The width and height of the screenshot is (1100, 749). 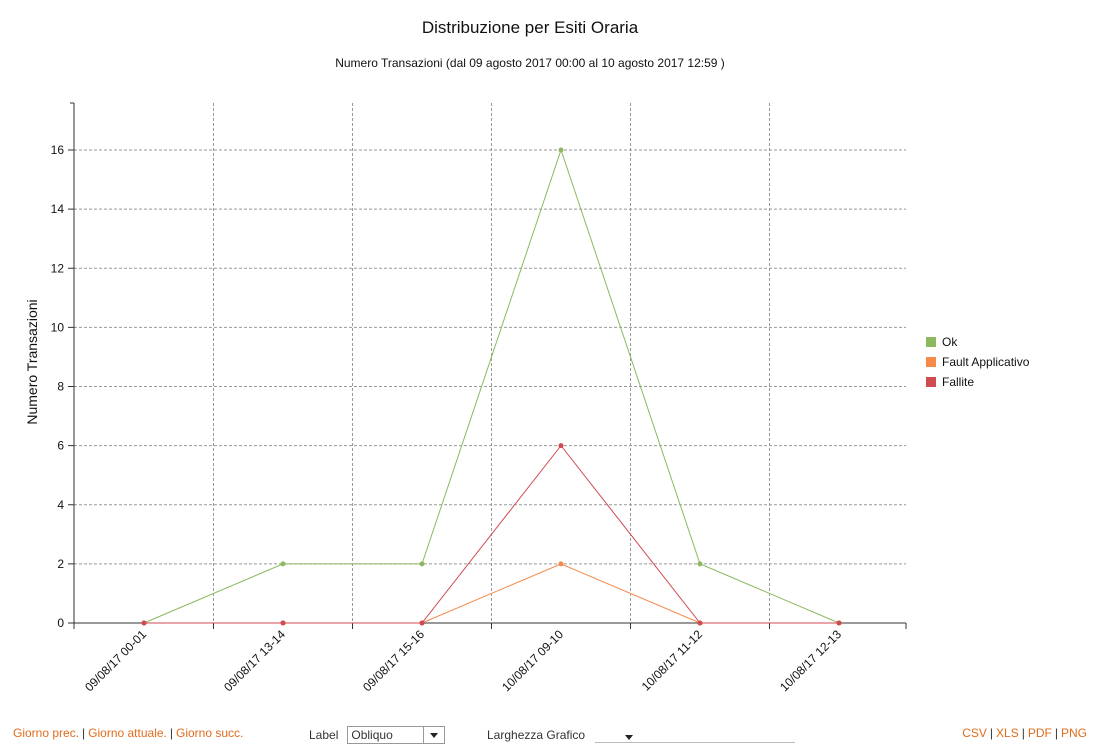 What do you see at coordinates (396, 735) in the screenshot?
I see `label-orientation-select: Obliquo` at bounding box center [396, 735].